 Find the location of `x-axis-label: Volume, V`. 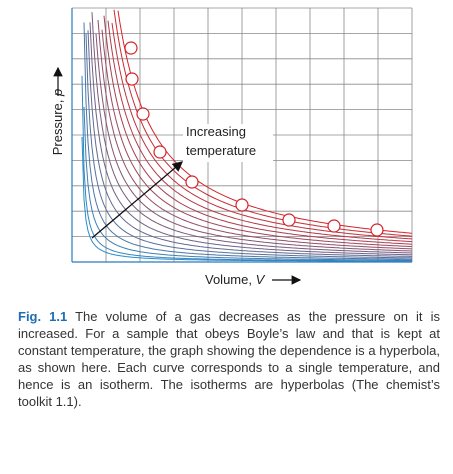

x-axis-label: Volume, V is located at coordinates (235, 279).